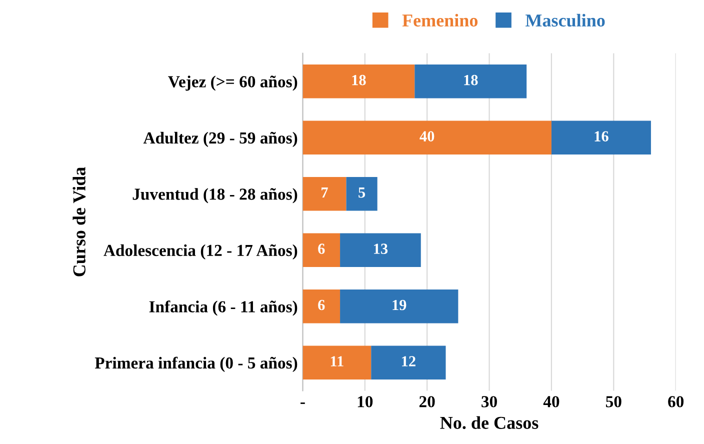 This screenshot has width=704, height=444. I want to click on data-label: 5, so click(362, 193).